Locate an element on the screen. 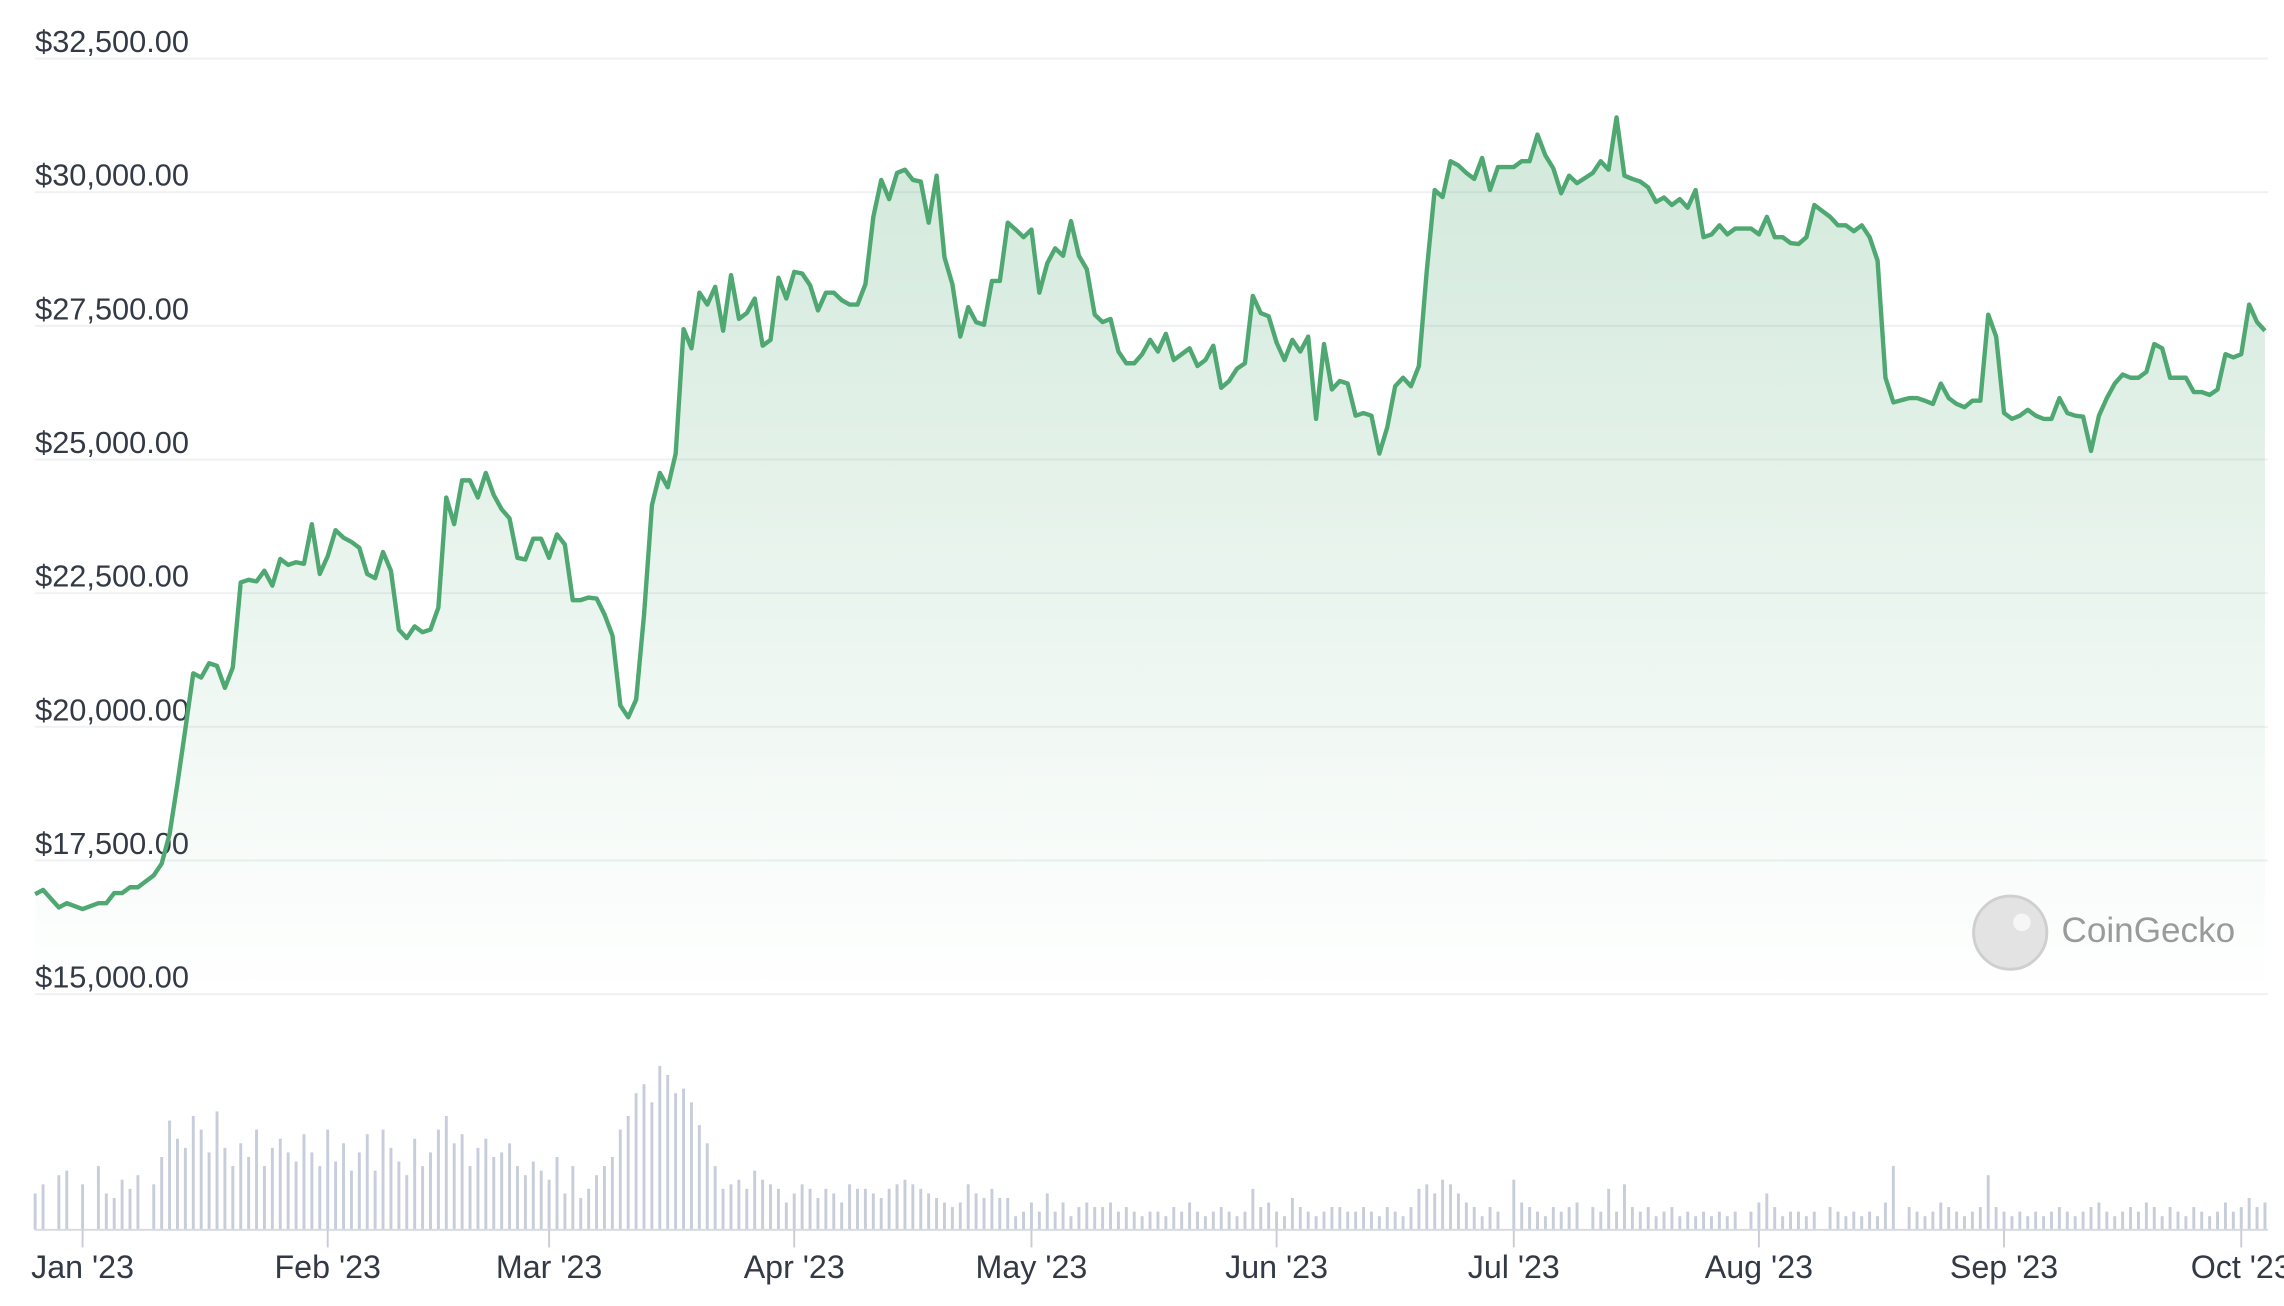  x-tick-label: May '23 is located at coordinates (1032, 1267).